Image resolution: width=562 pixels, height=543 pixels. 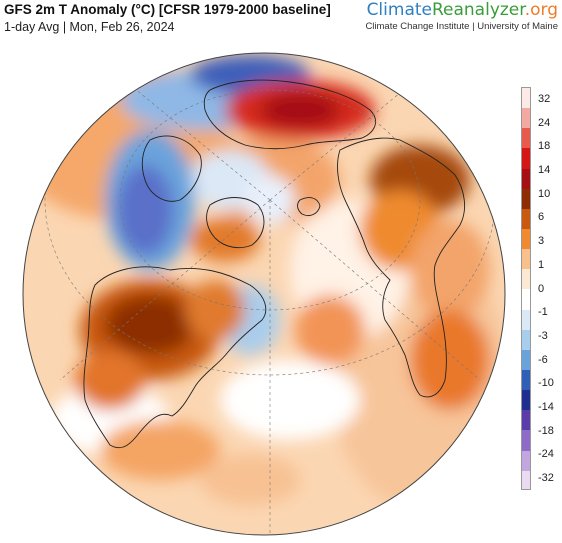 I want to click on climate-reanalyzer-logo: ClimateReanalyzer.org, so click(x=462, y=10).